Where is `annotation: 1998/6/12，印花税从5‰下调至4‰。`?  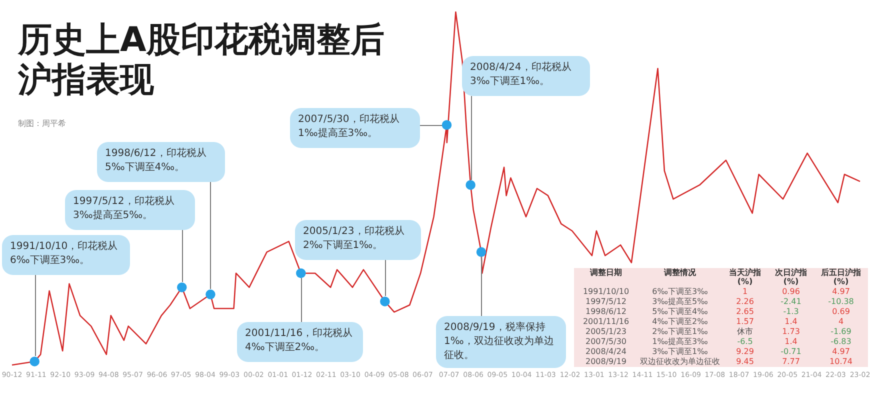 annotation: 1998/6/12，印花税从5‰下调至4‰。 is located at coordinates (161, 162).